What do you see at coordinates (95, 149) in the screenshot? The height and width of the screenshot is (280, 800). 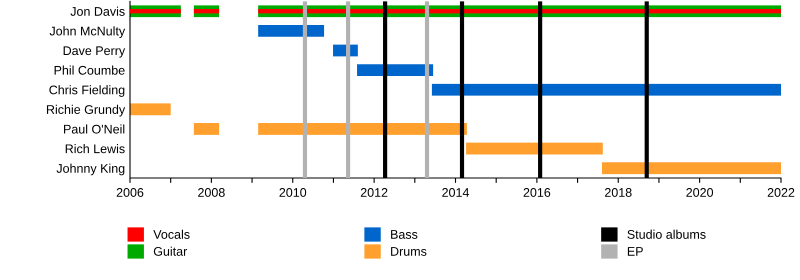 I see `y-tick-label: Rich Lewis` at bounding box center [95, 149].